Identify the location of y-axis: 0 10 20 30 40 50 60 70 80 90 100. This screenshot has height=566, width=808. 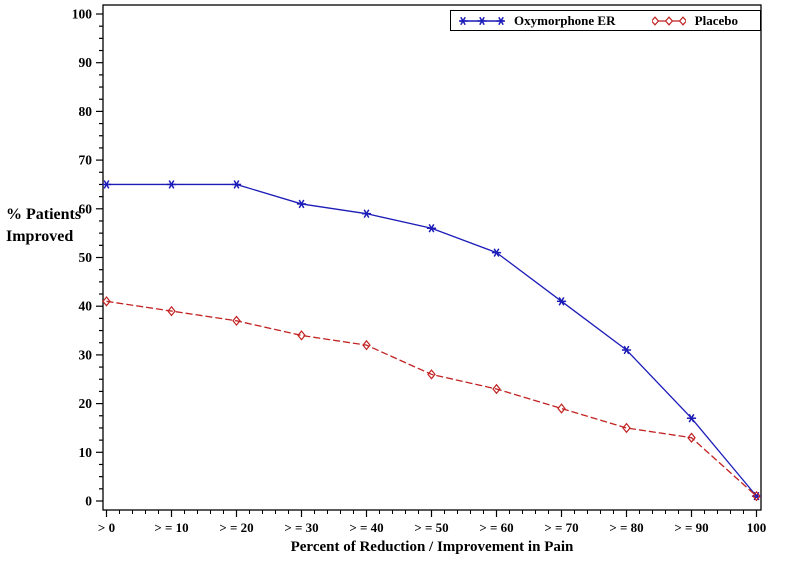
(87, 258).